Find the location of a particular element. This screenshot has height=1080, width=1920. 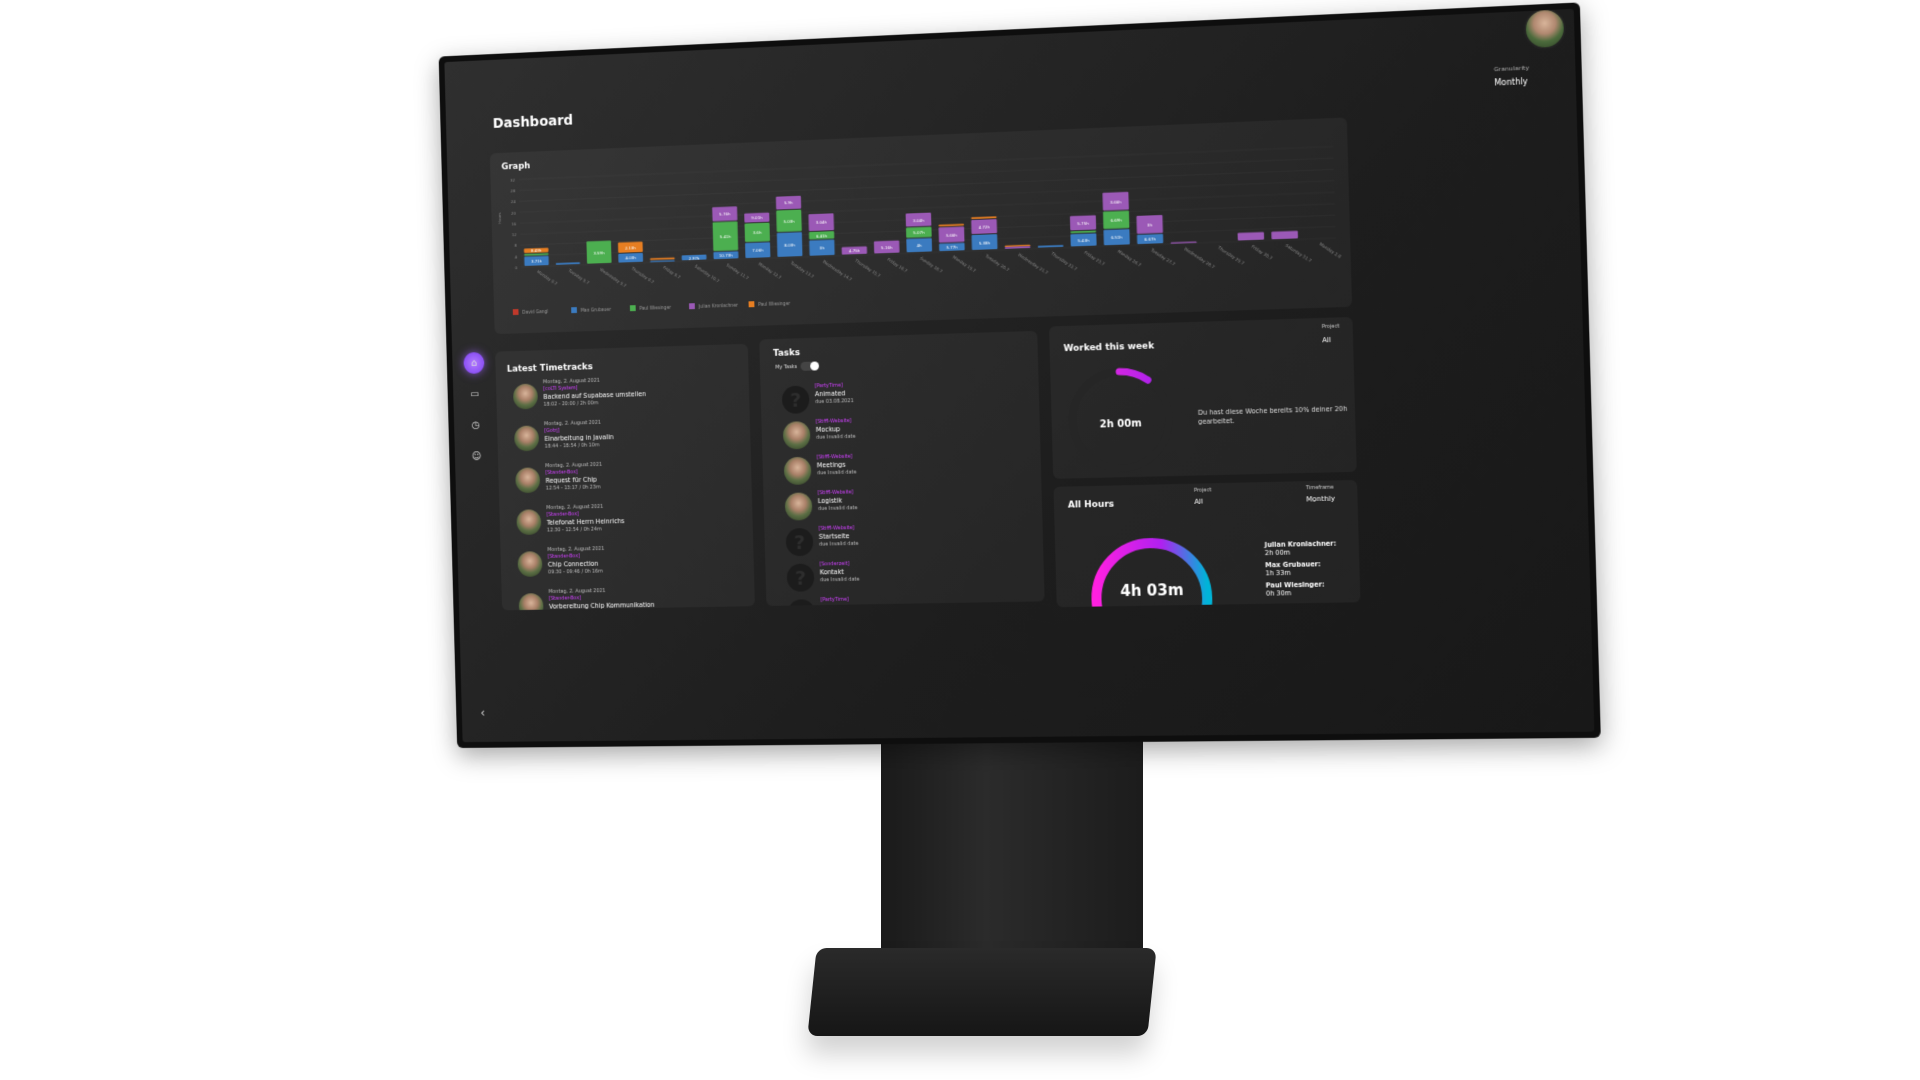

bar-label: 3h is located at coordinates (822, 247).